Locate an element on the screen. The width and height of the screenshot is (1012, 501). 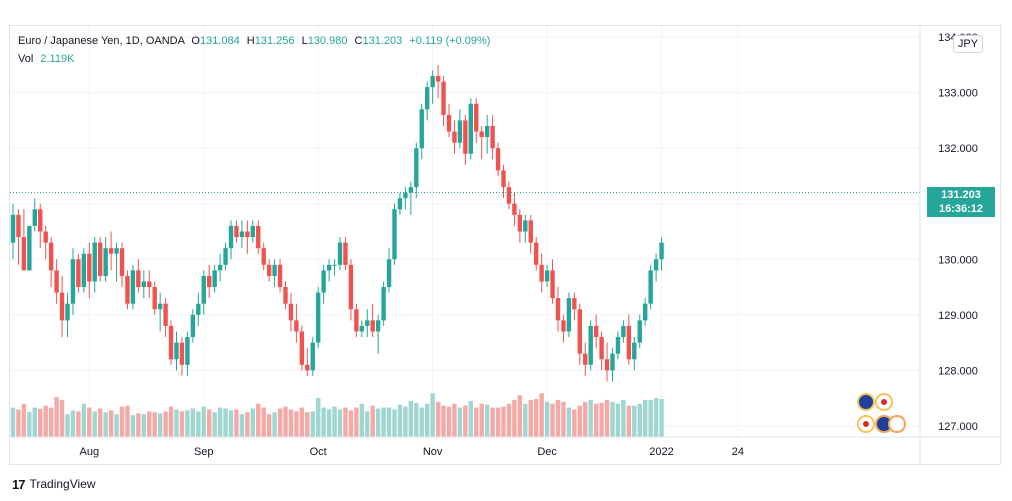
volume-legend: Vol 2.119K is located at coordinates (46, 59).